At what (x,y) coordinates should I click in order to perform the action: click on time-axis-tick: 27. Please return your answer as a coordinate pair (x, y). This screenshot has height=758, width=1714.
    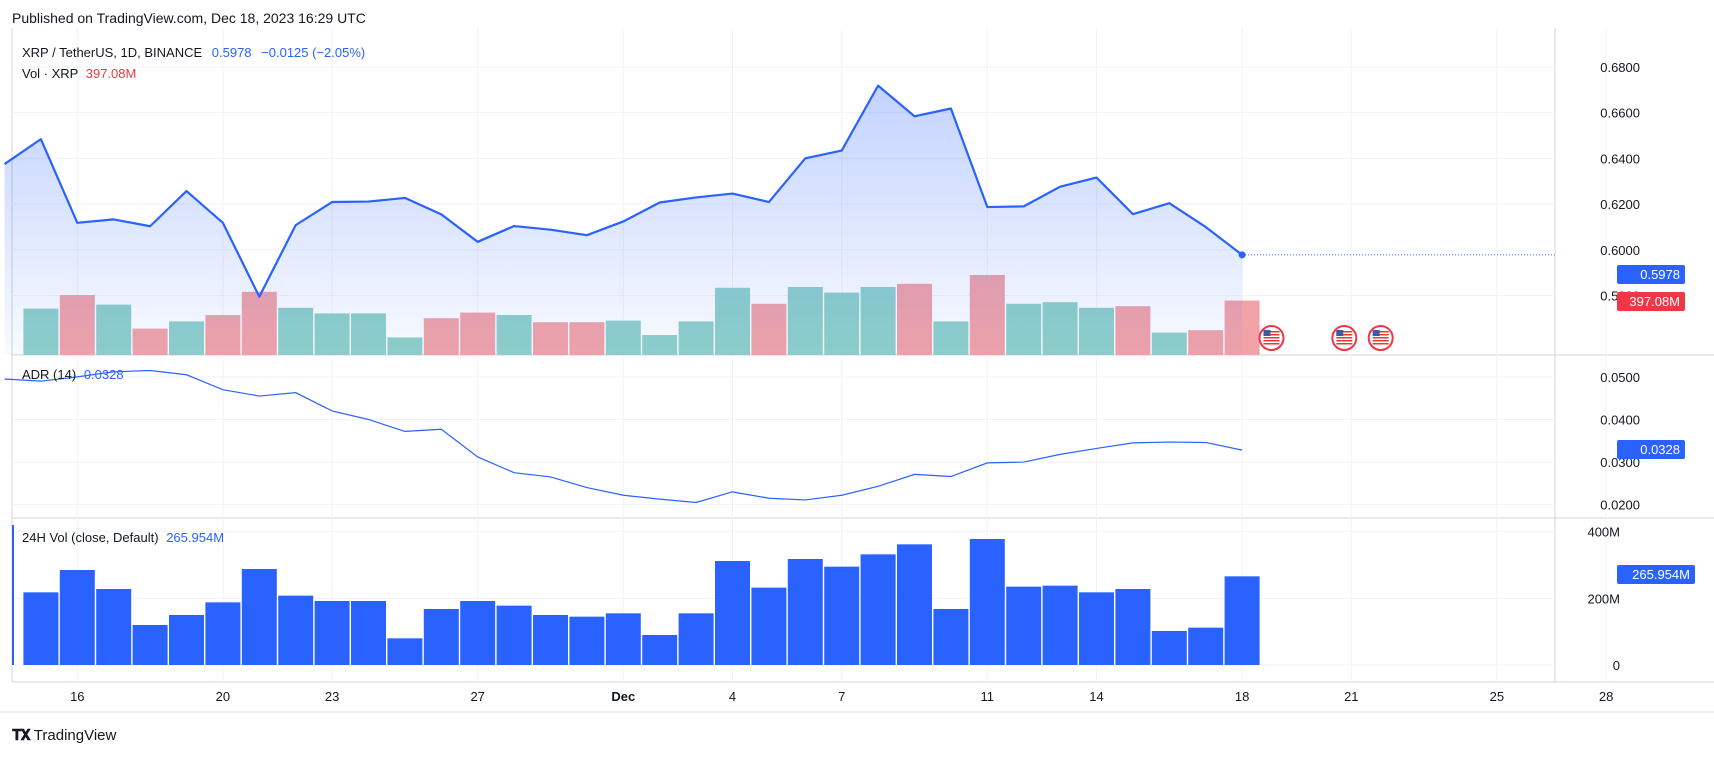
    Looking at the image, I should click on (477, 696).